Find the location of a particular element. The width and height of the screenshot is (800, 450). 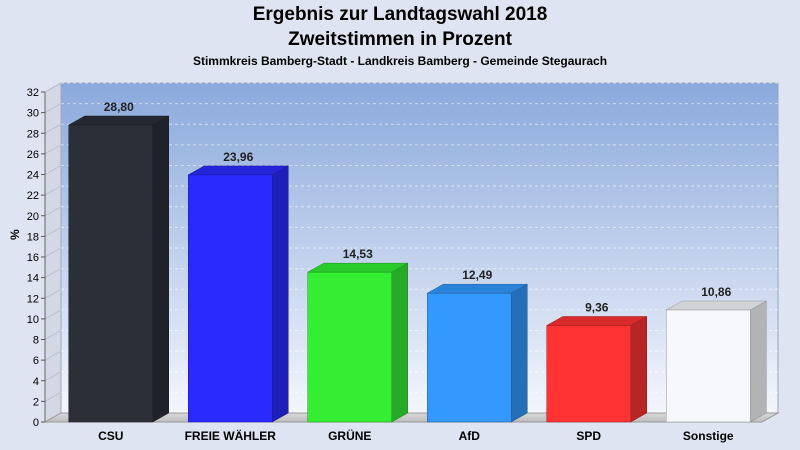

chart-title-secondary: Zweitstimmen in Prozent is located at coordinates (400, 39).